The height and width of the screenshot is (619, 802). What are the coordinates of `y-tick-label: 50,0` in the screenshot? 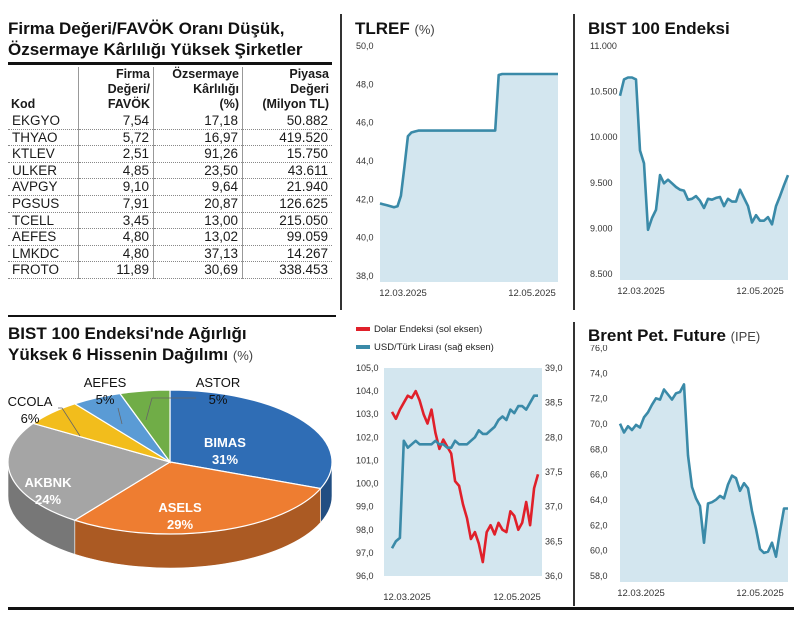 It's located at (365, 46).